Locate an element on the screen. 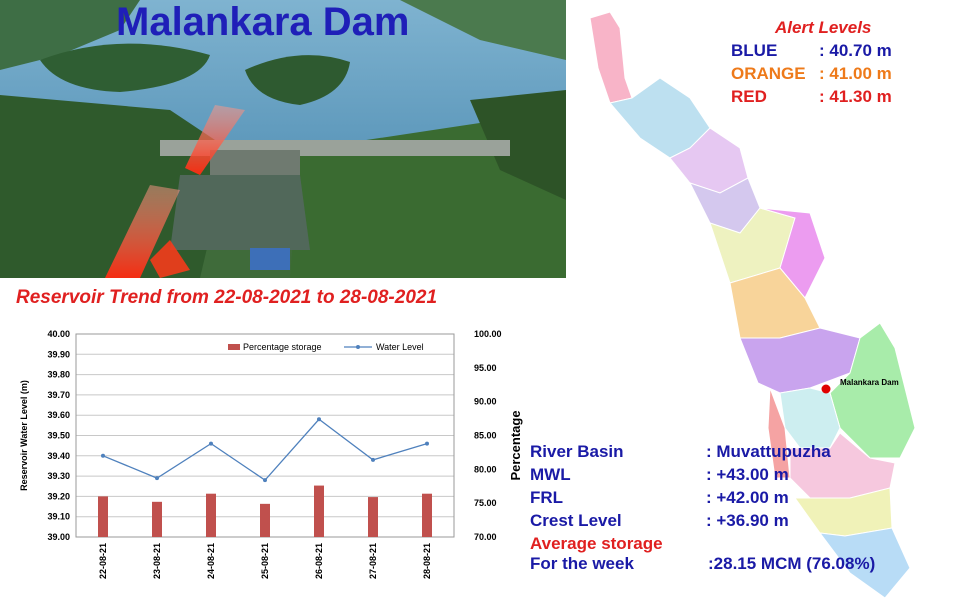  info-key: MWL is located at coordinates (550, 474).